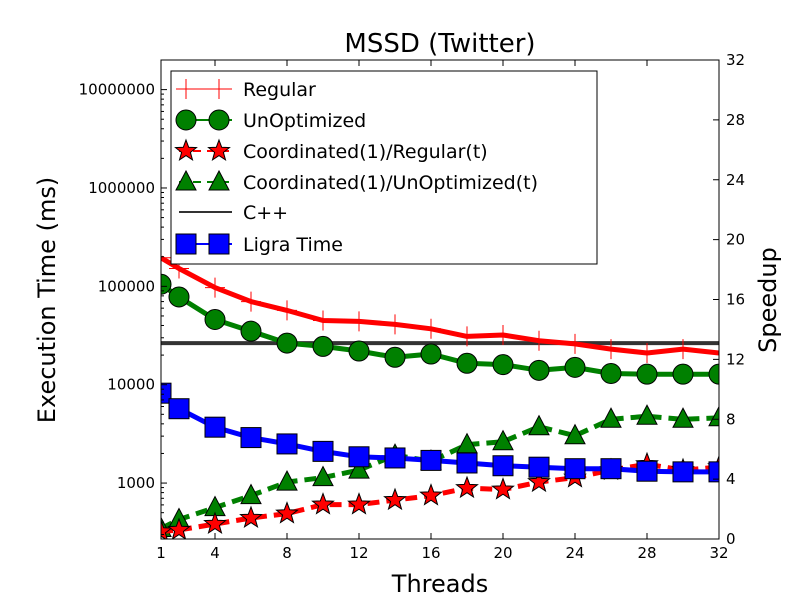 The image size is (800, 604). Describe the element at coordinates (215, 553) in the screenshot. I see `x-tick-label: 4` at that location.